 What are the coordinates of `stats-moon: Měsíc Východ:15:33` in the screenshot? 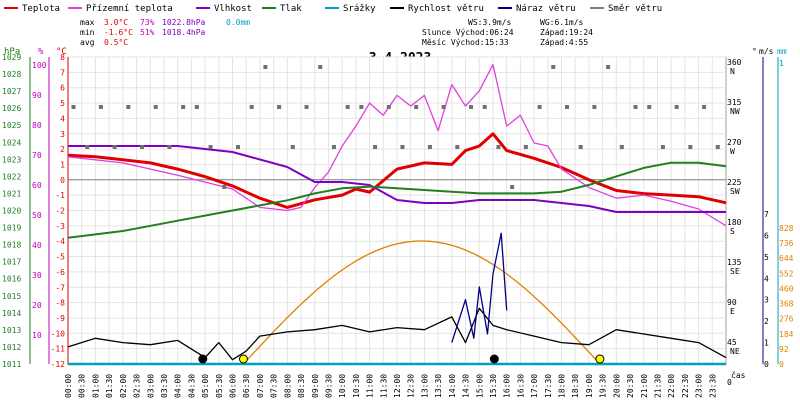 It's located at (465, 42).